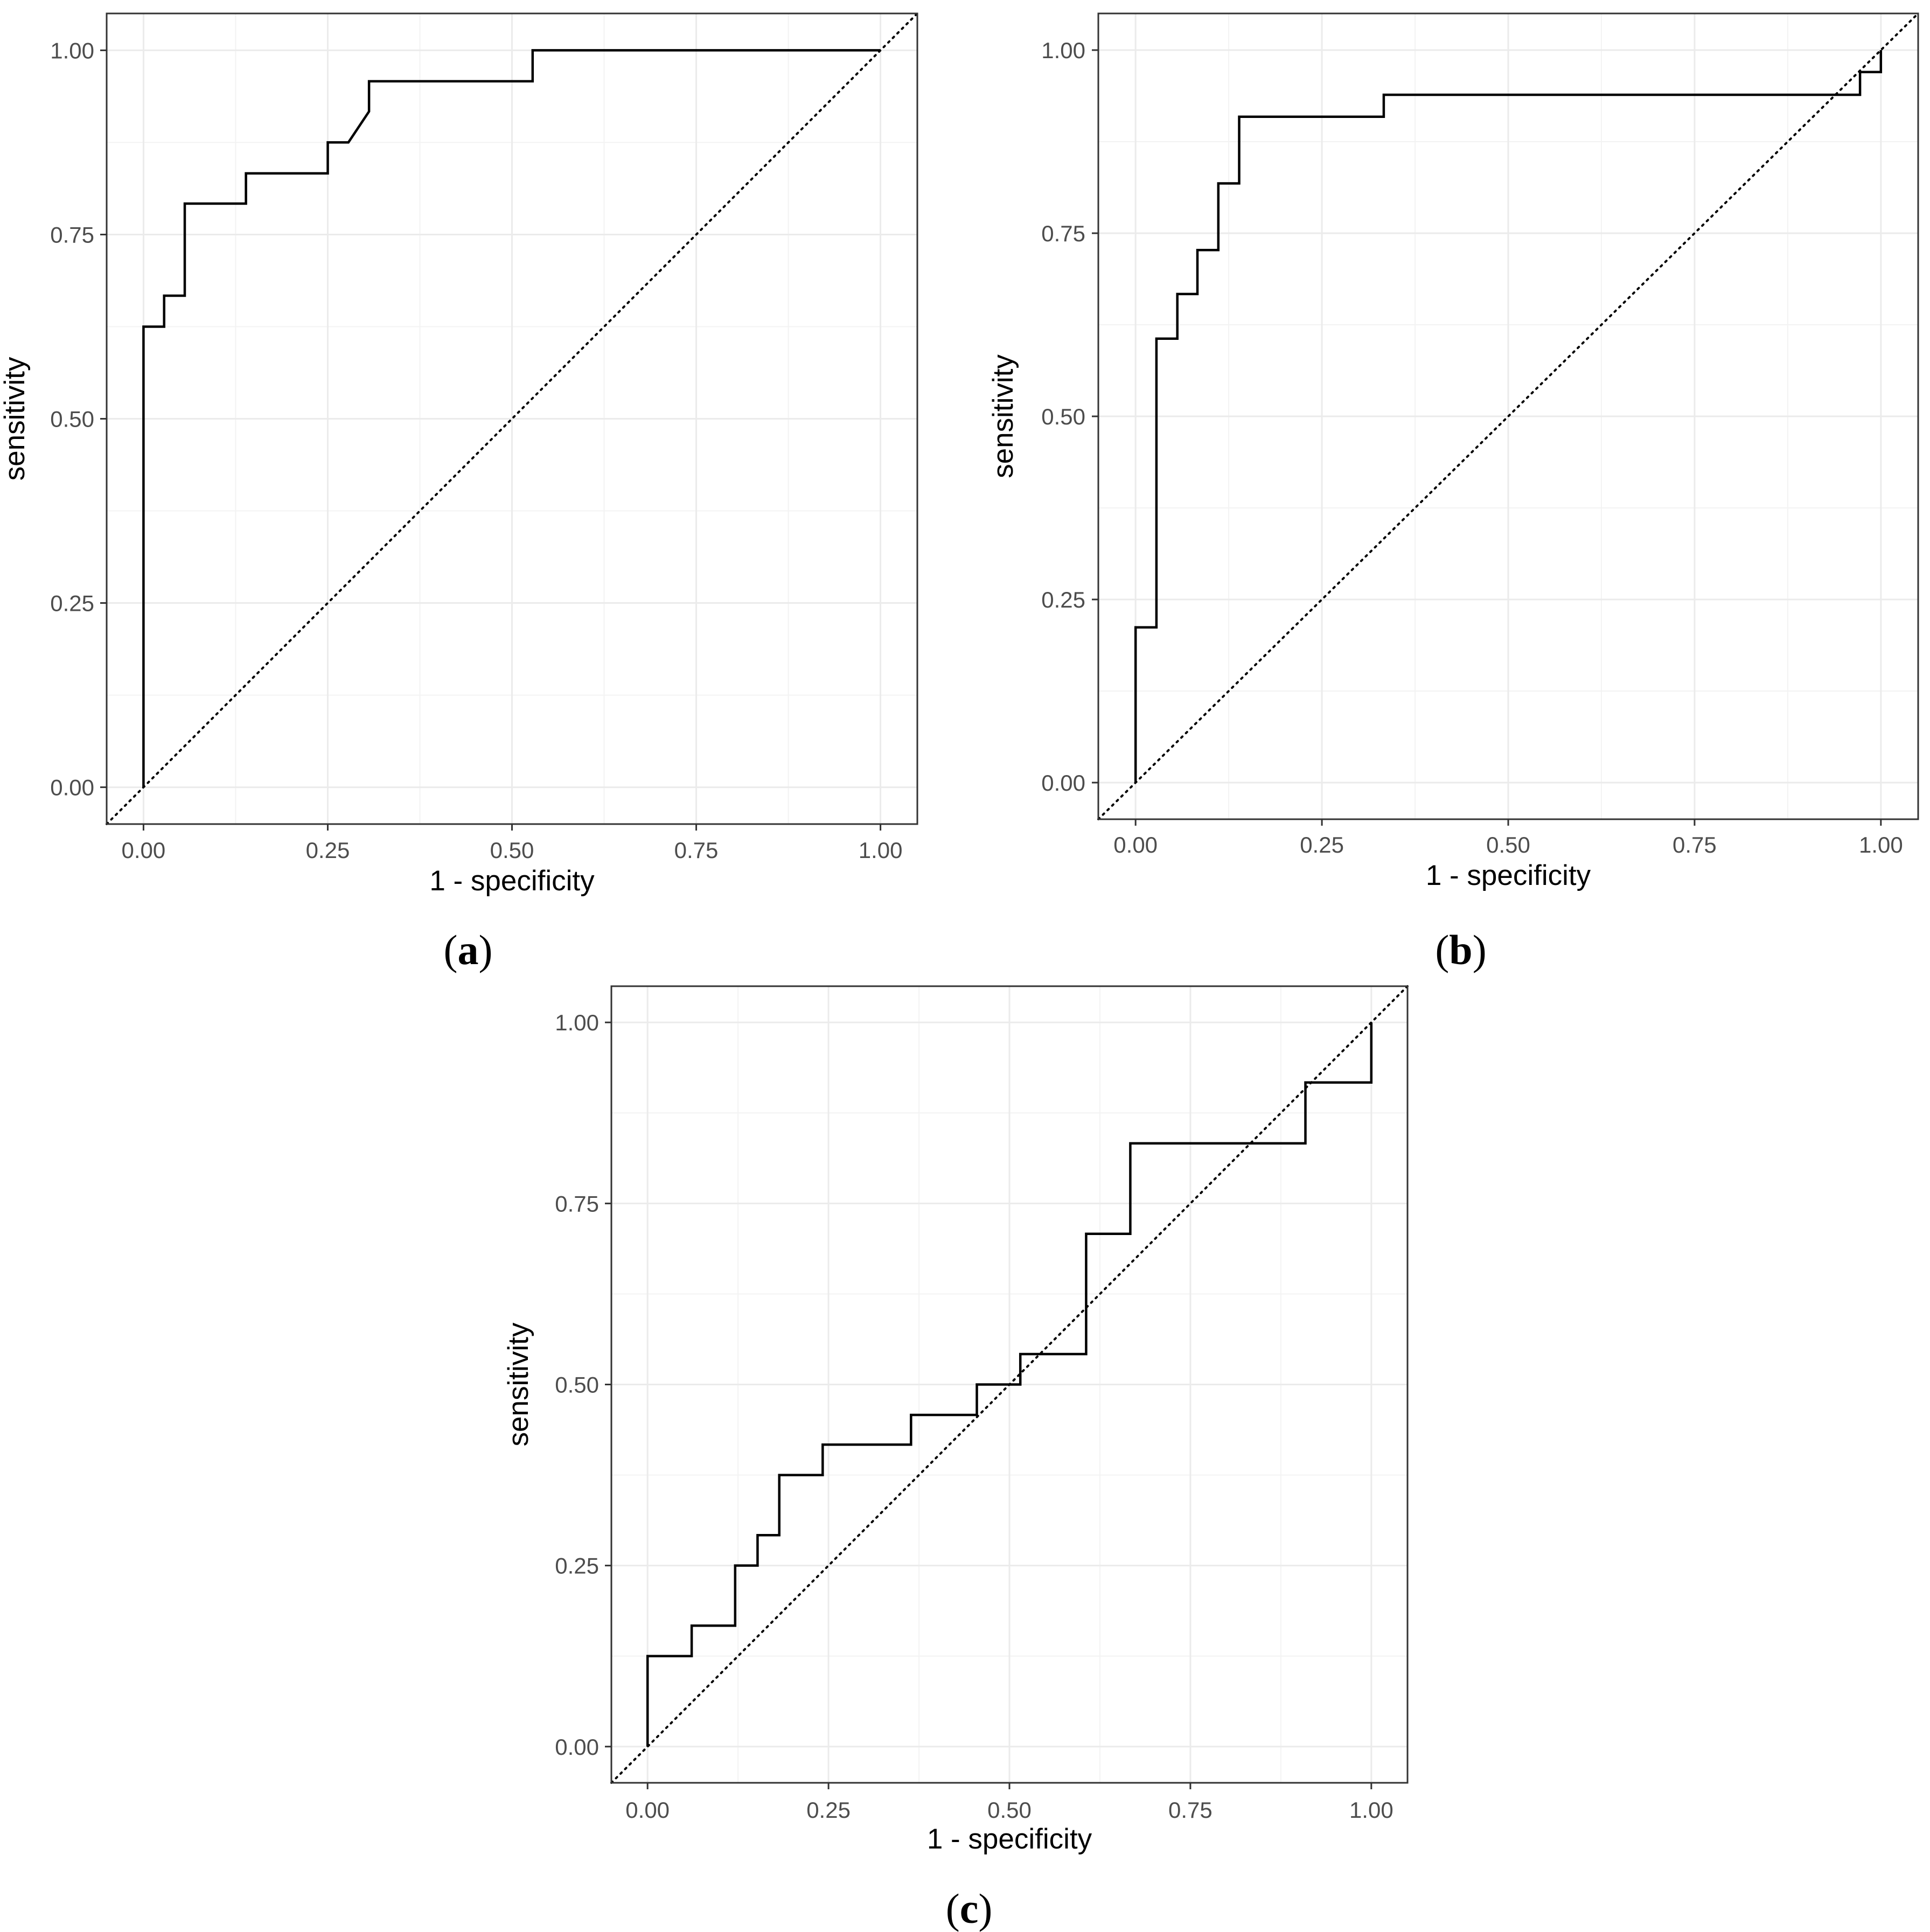 This screenshot has width=1930, height=1932. I want to click on panel-letter: b, so click(1460, 949).